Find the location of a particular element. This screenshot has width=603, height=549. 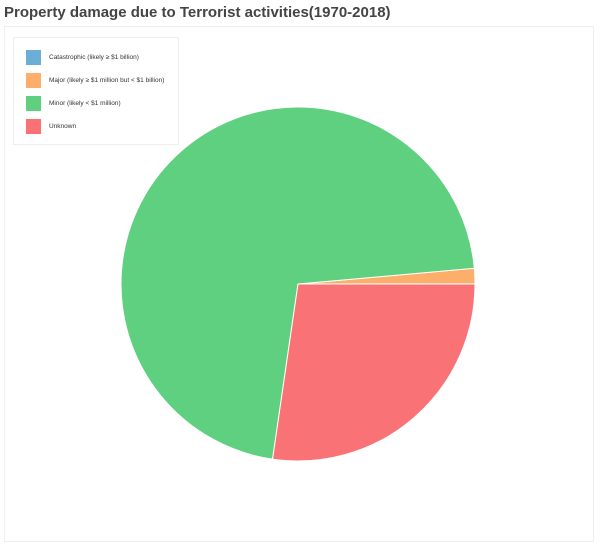

legend-item-minor: Minor (likely < $1 million) is located at coordinates (73, 103).